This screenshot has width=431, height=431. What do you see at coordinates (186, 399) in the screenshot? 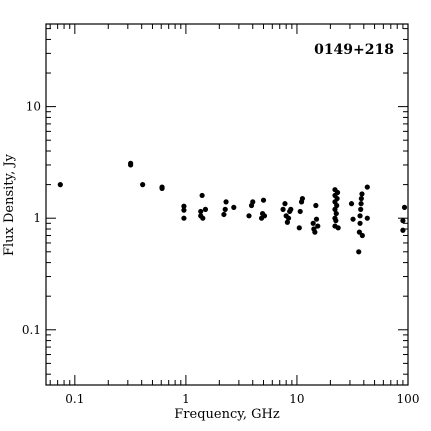
I see `x-tick-label: 1` at bounding box center [186, 399].